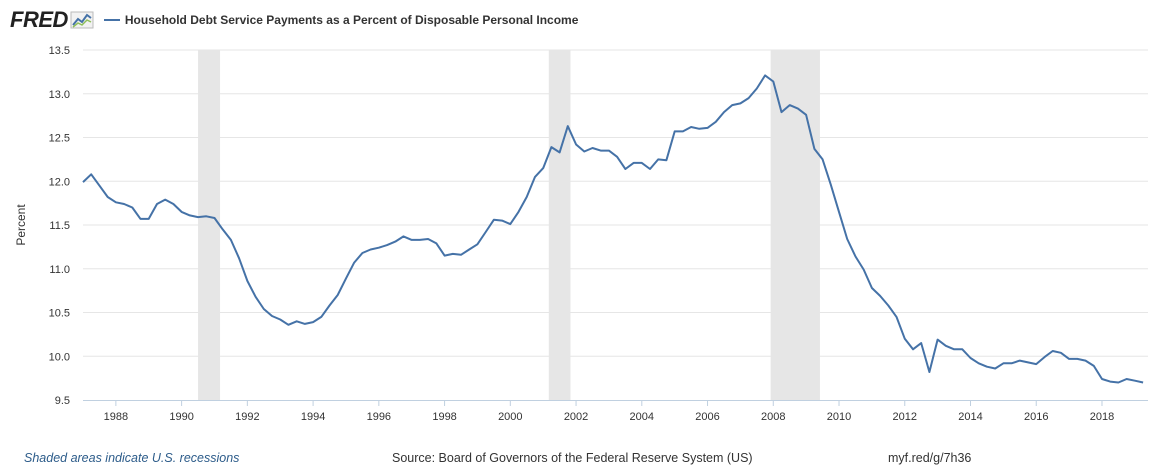 The width and height of the screenshot is (1168, 470). What do you see at coordinates (642, 417) in the screenshot?
I see `x-tick-label: 2004` at bounding box center [642, 417].